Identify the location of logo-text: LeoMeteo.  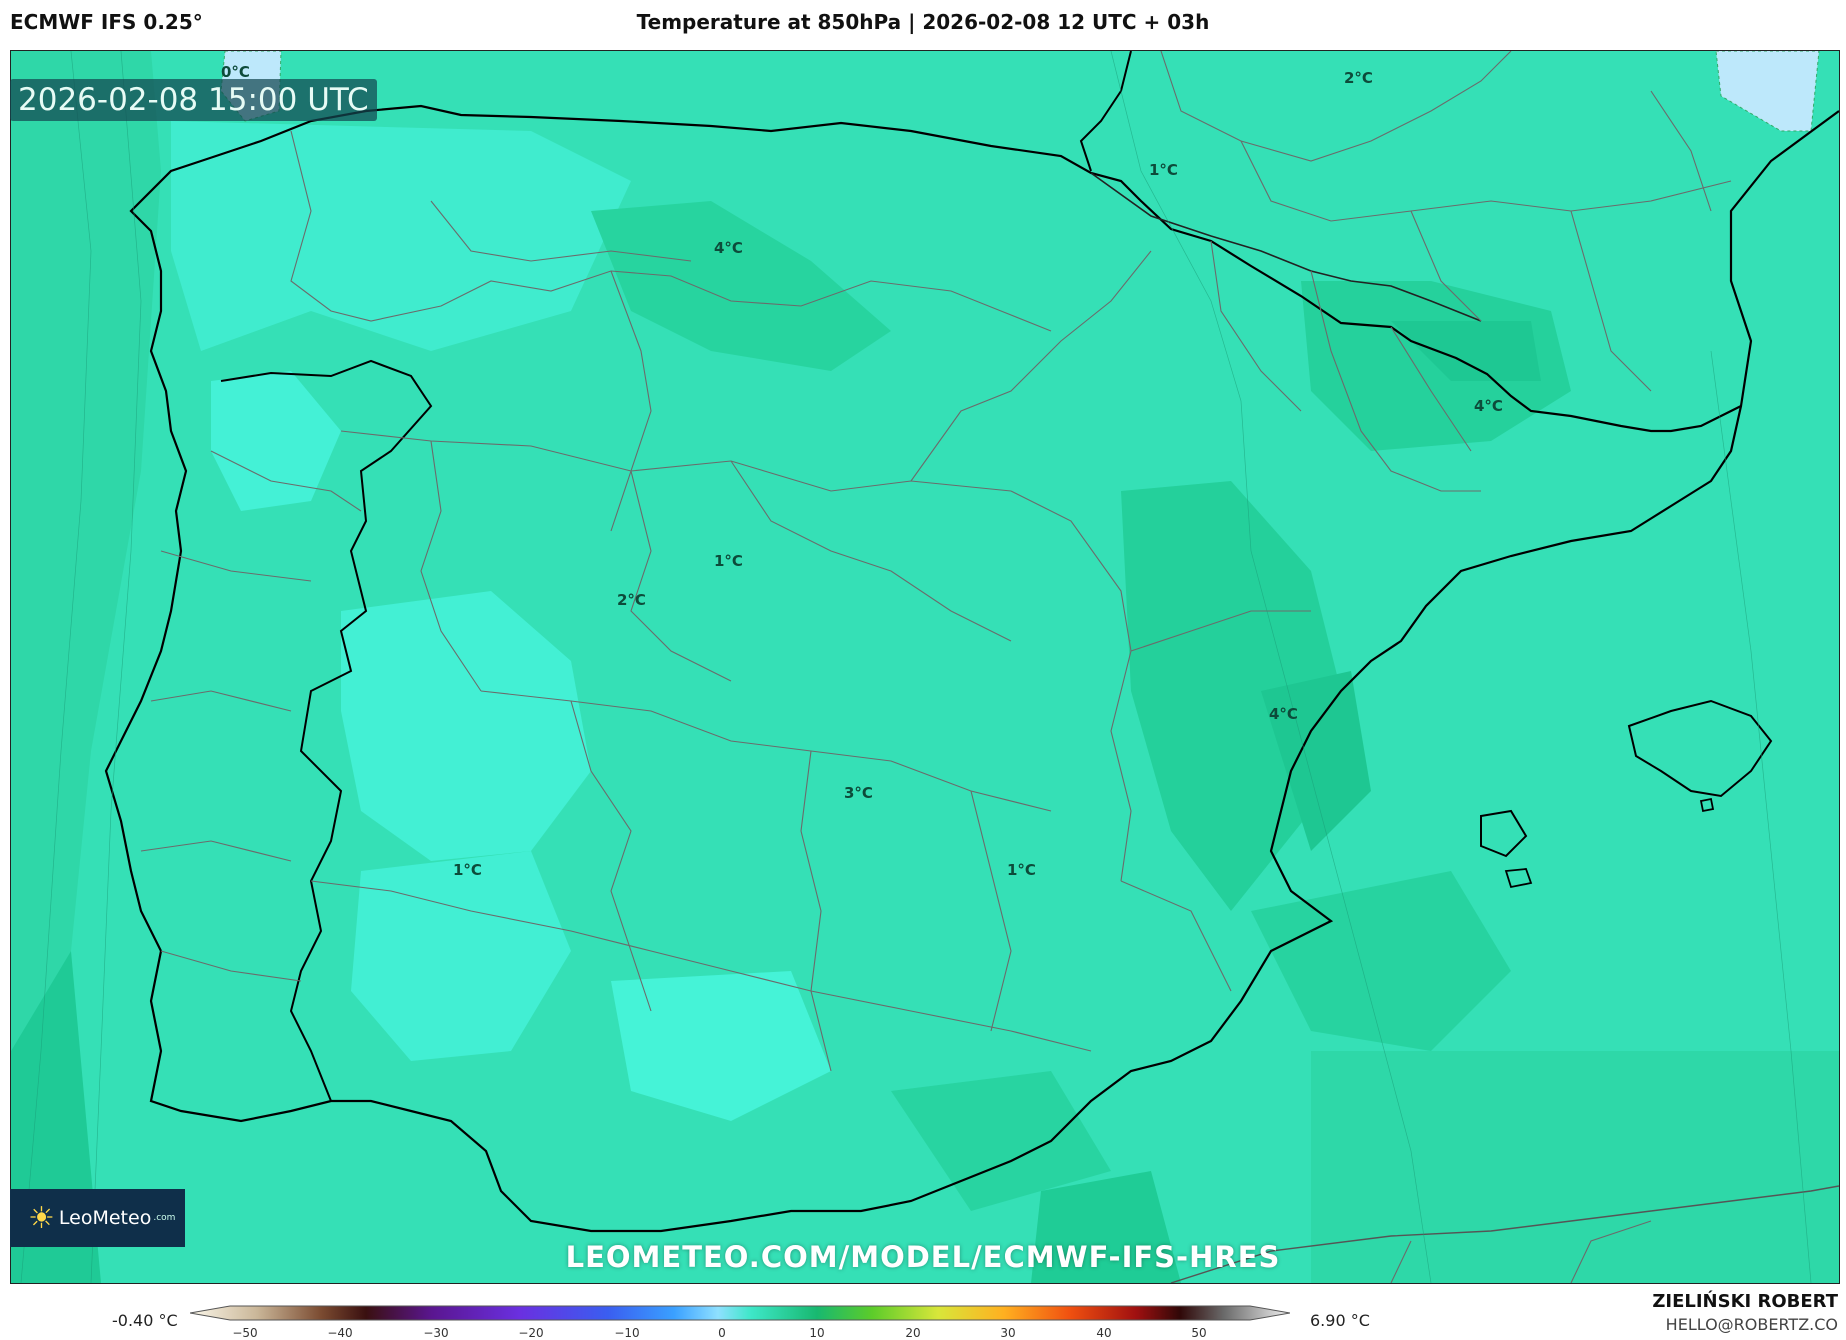
(105, 1218).